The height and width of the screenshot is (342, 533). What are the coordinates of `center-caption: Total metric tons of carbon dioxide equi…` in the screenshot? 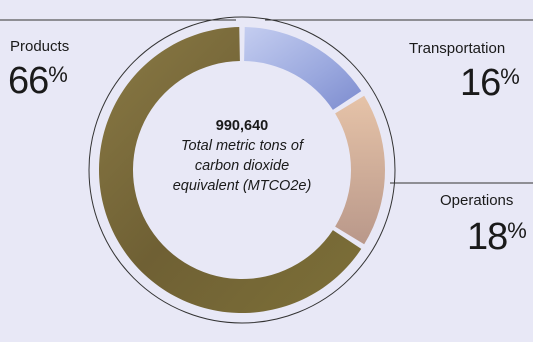 It's located at (242, 166).